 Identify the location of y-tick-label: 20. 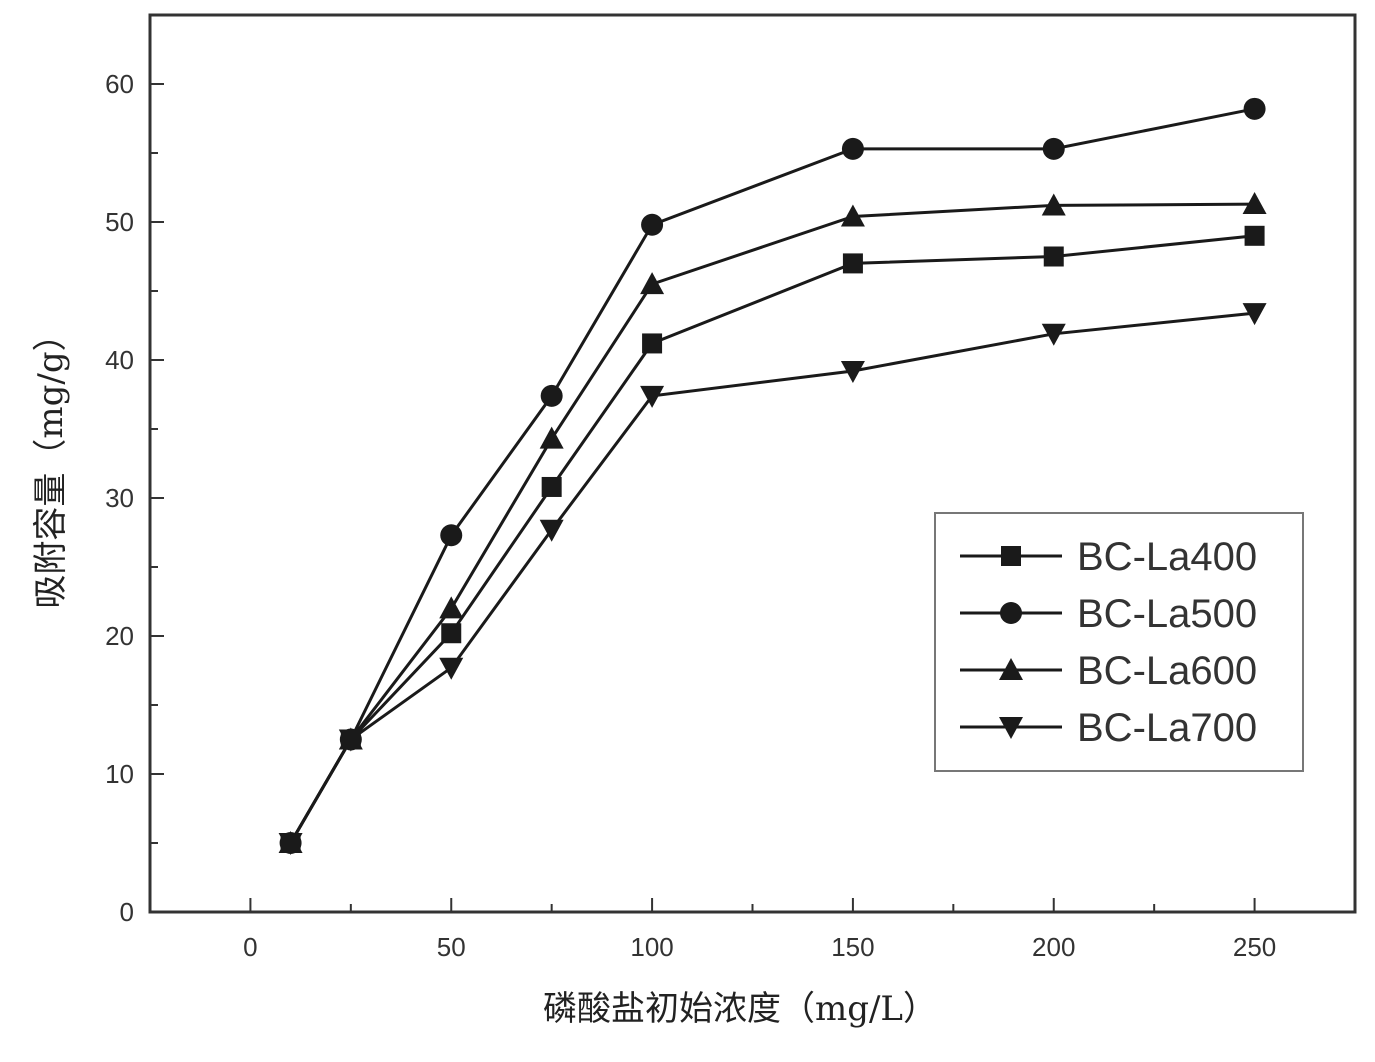
(119, 636).